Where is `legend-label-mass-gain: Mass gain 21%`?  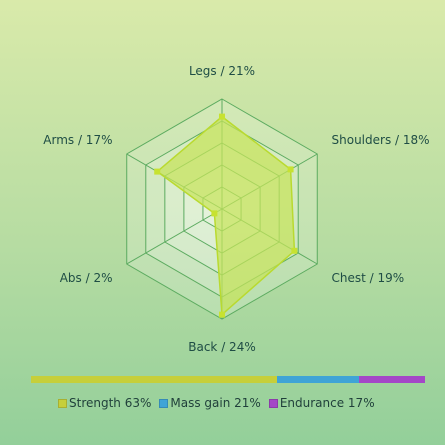 legend-label-mass-gain: Mass gain 21% is located at coordinates (215, 403).